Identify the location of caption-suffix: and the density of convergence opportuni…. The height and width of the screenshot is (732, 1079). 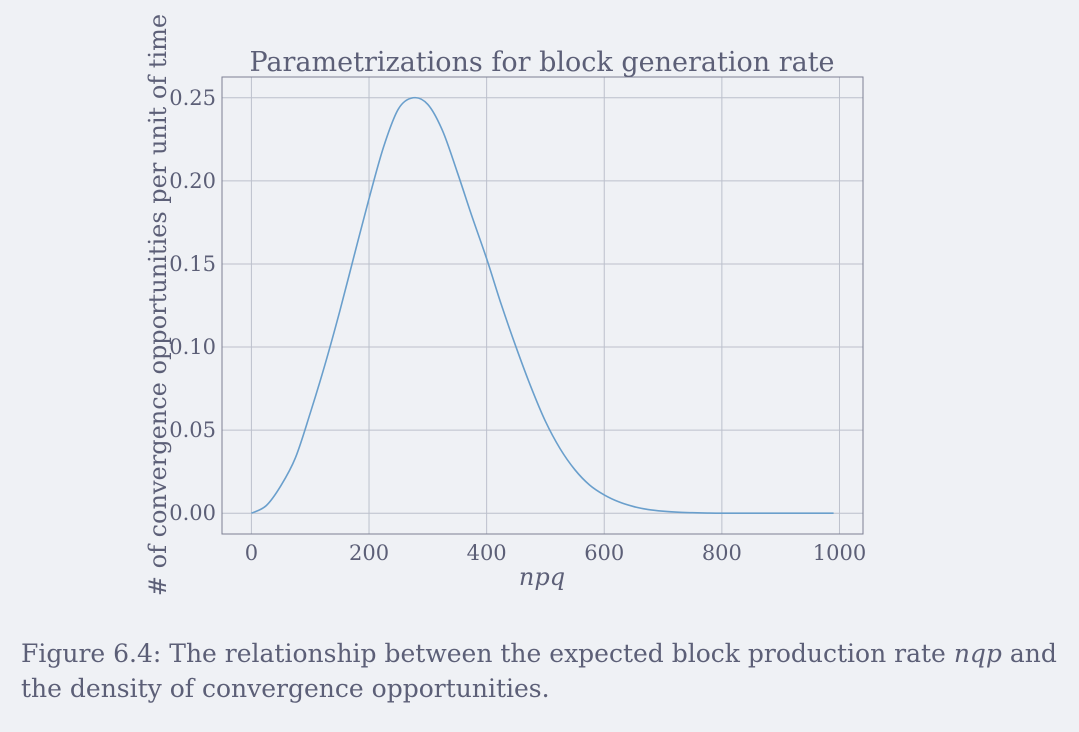
(539, 671).